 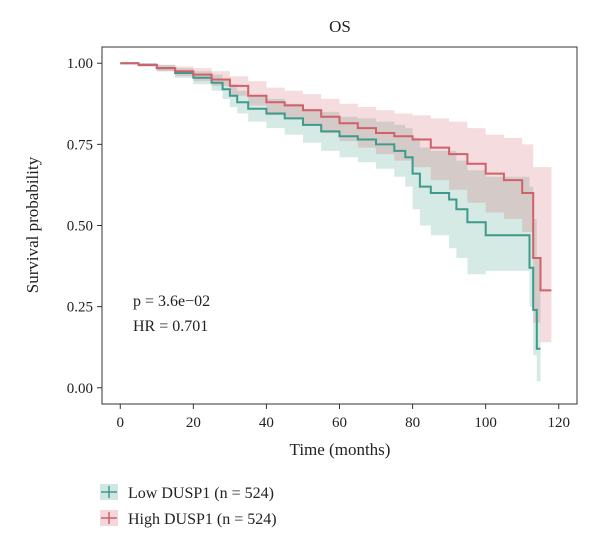 I want to click on y-axis: 0.00 0.25 0.50 0.75 1.00, so click(x=84, y=226).